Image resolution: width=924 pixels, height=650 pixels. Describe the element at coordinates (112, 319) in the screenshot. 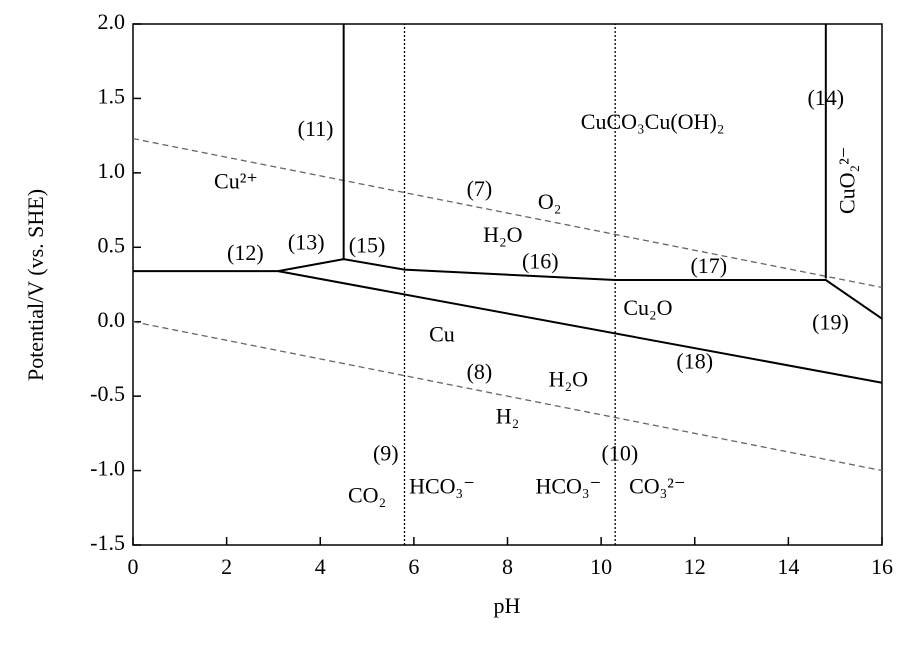

I see `y-tick-label: 0.0` at that location.